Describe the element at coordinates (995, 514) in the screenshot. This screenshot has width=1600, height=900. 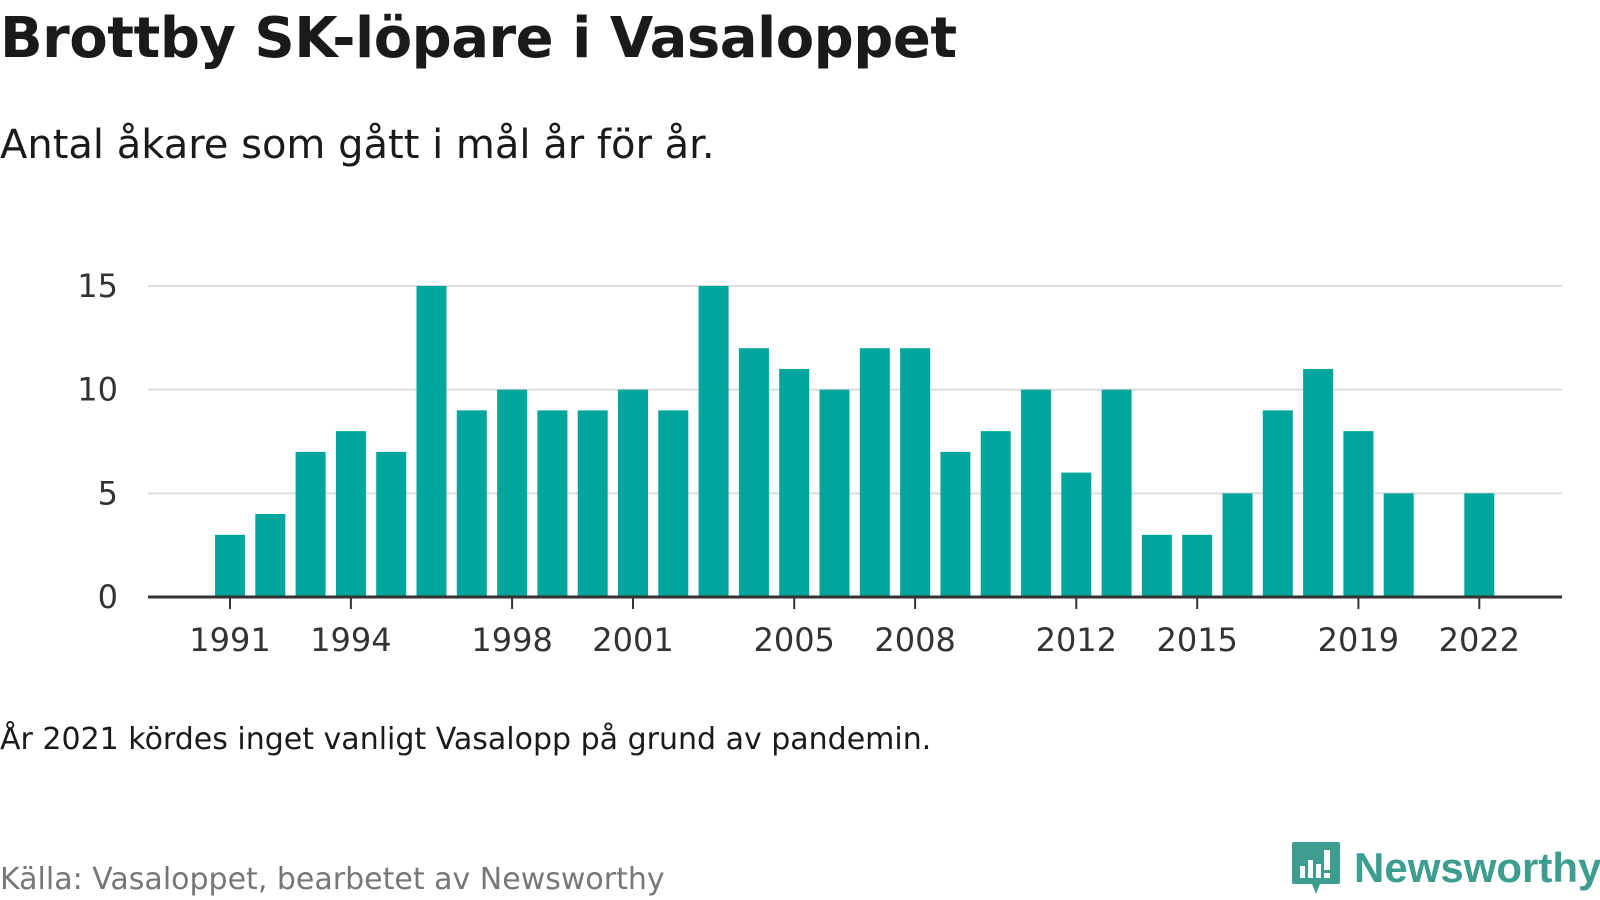
I see `bar-2010` at that location.